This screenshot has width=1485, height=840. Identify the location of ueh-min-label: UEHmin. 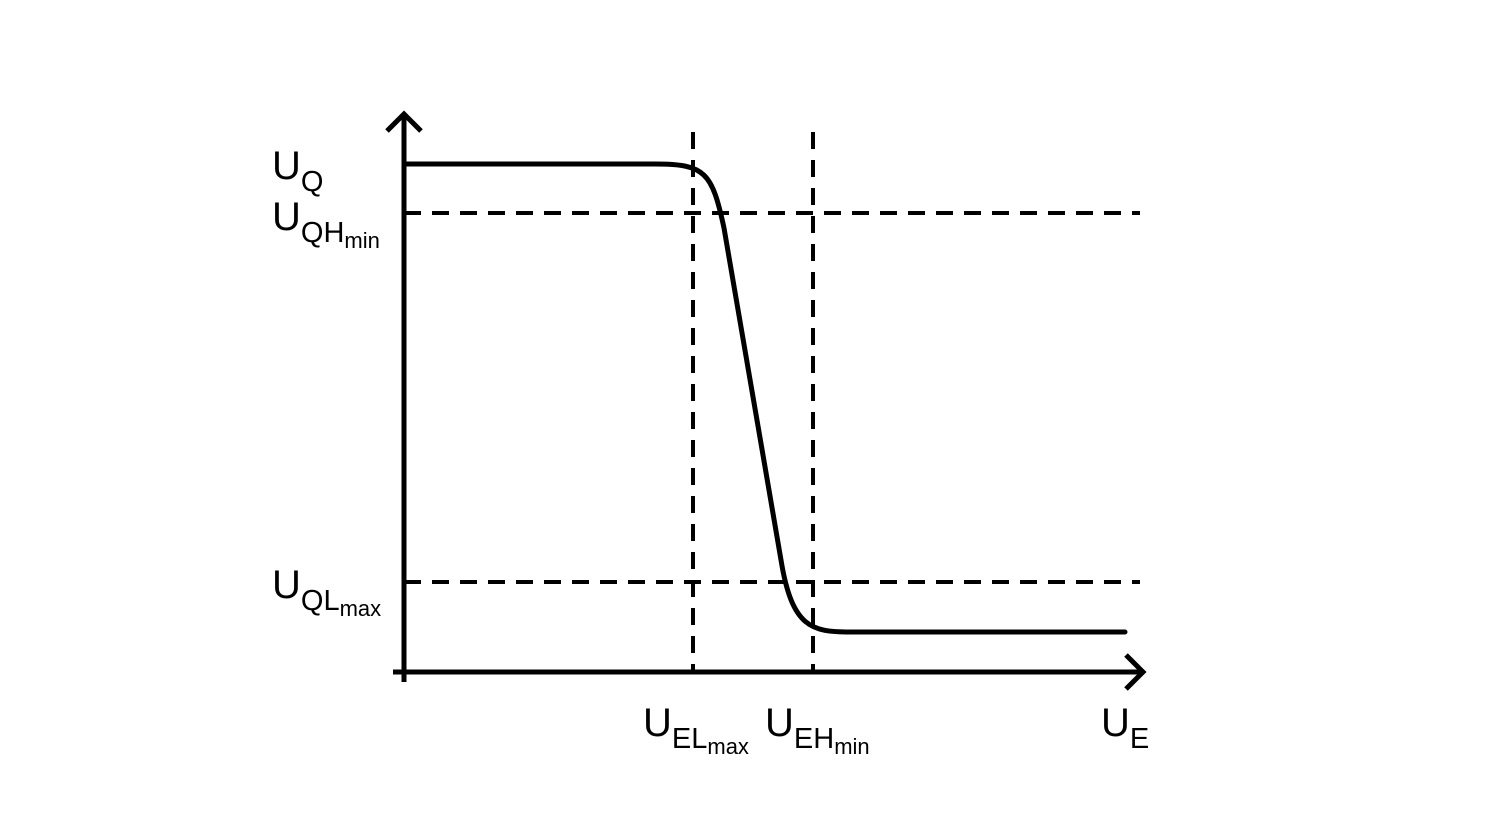
(817, 730).